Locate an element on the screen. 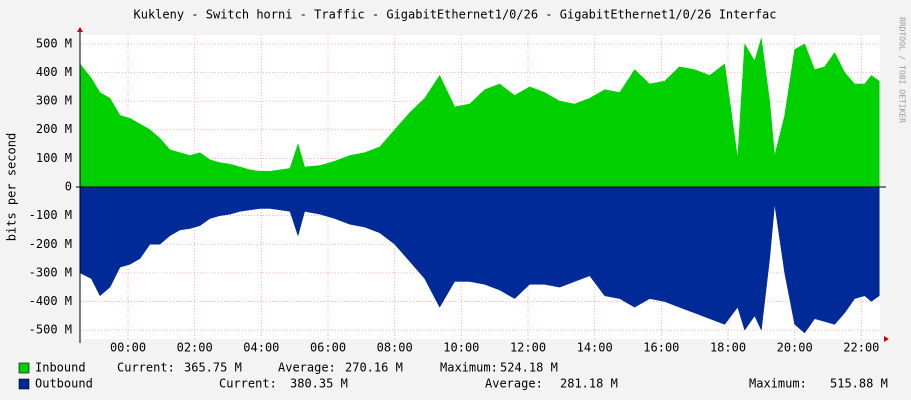  x-tick-label: 00:00 is located at coordinates (128, 348).